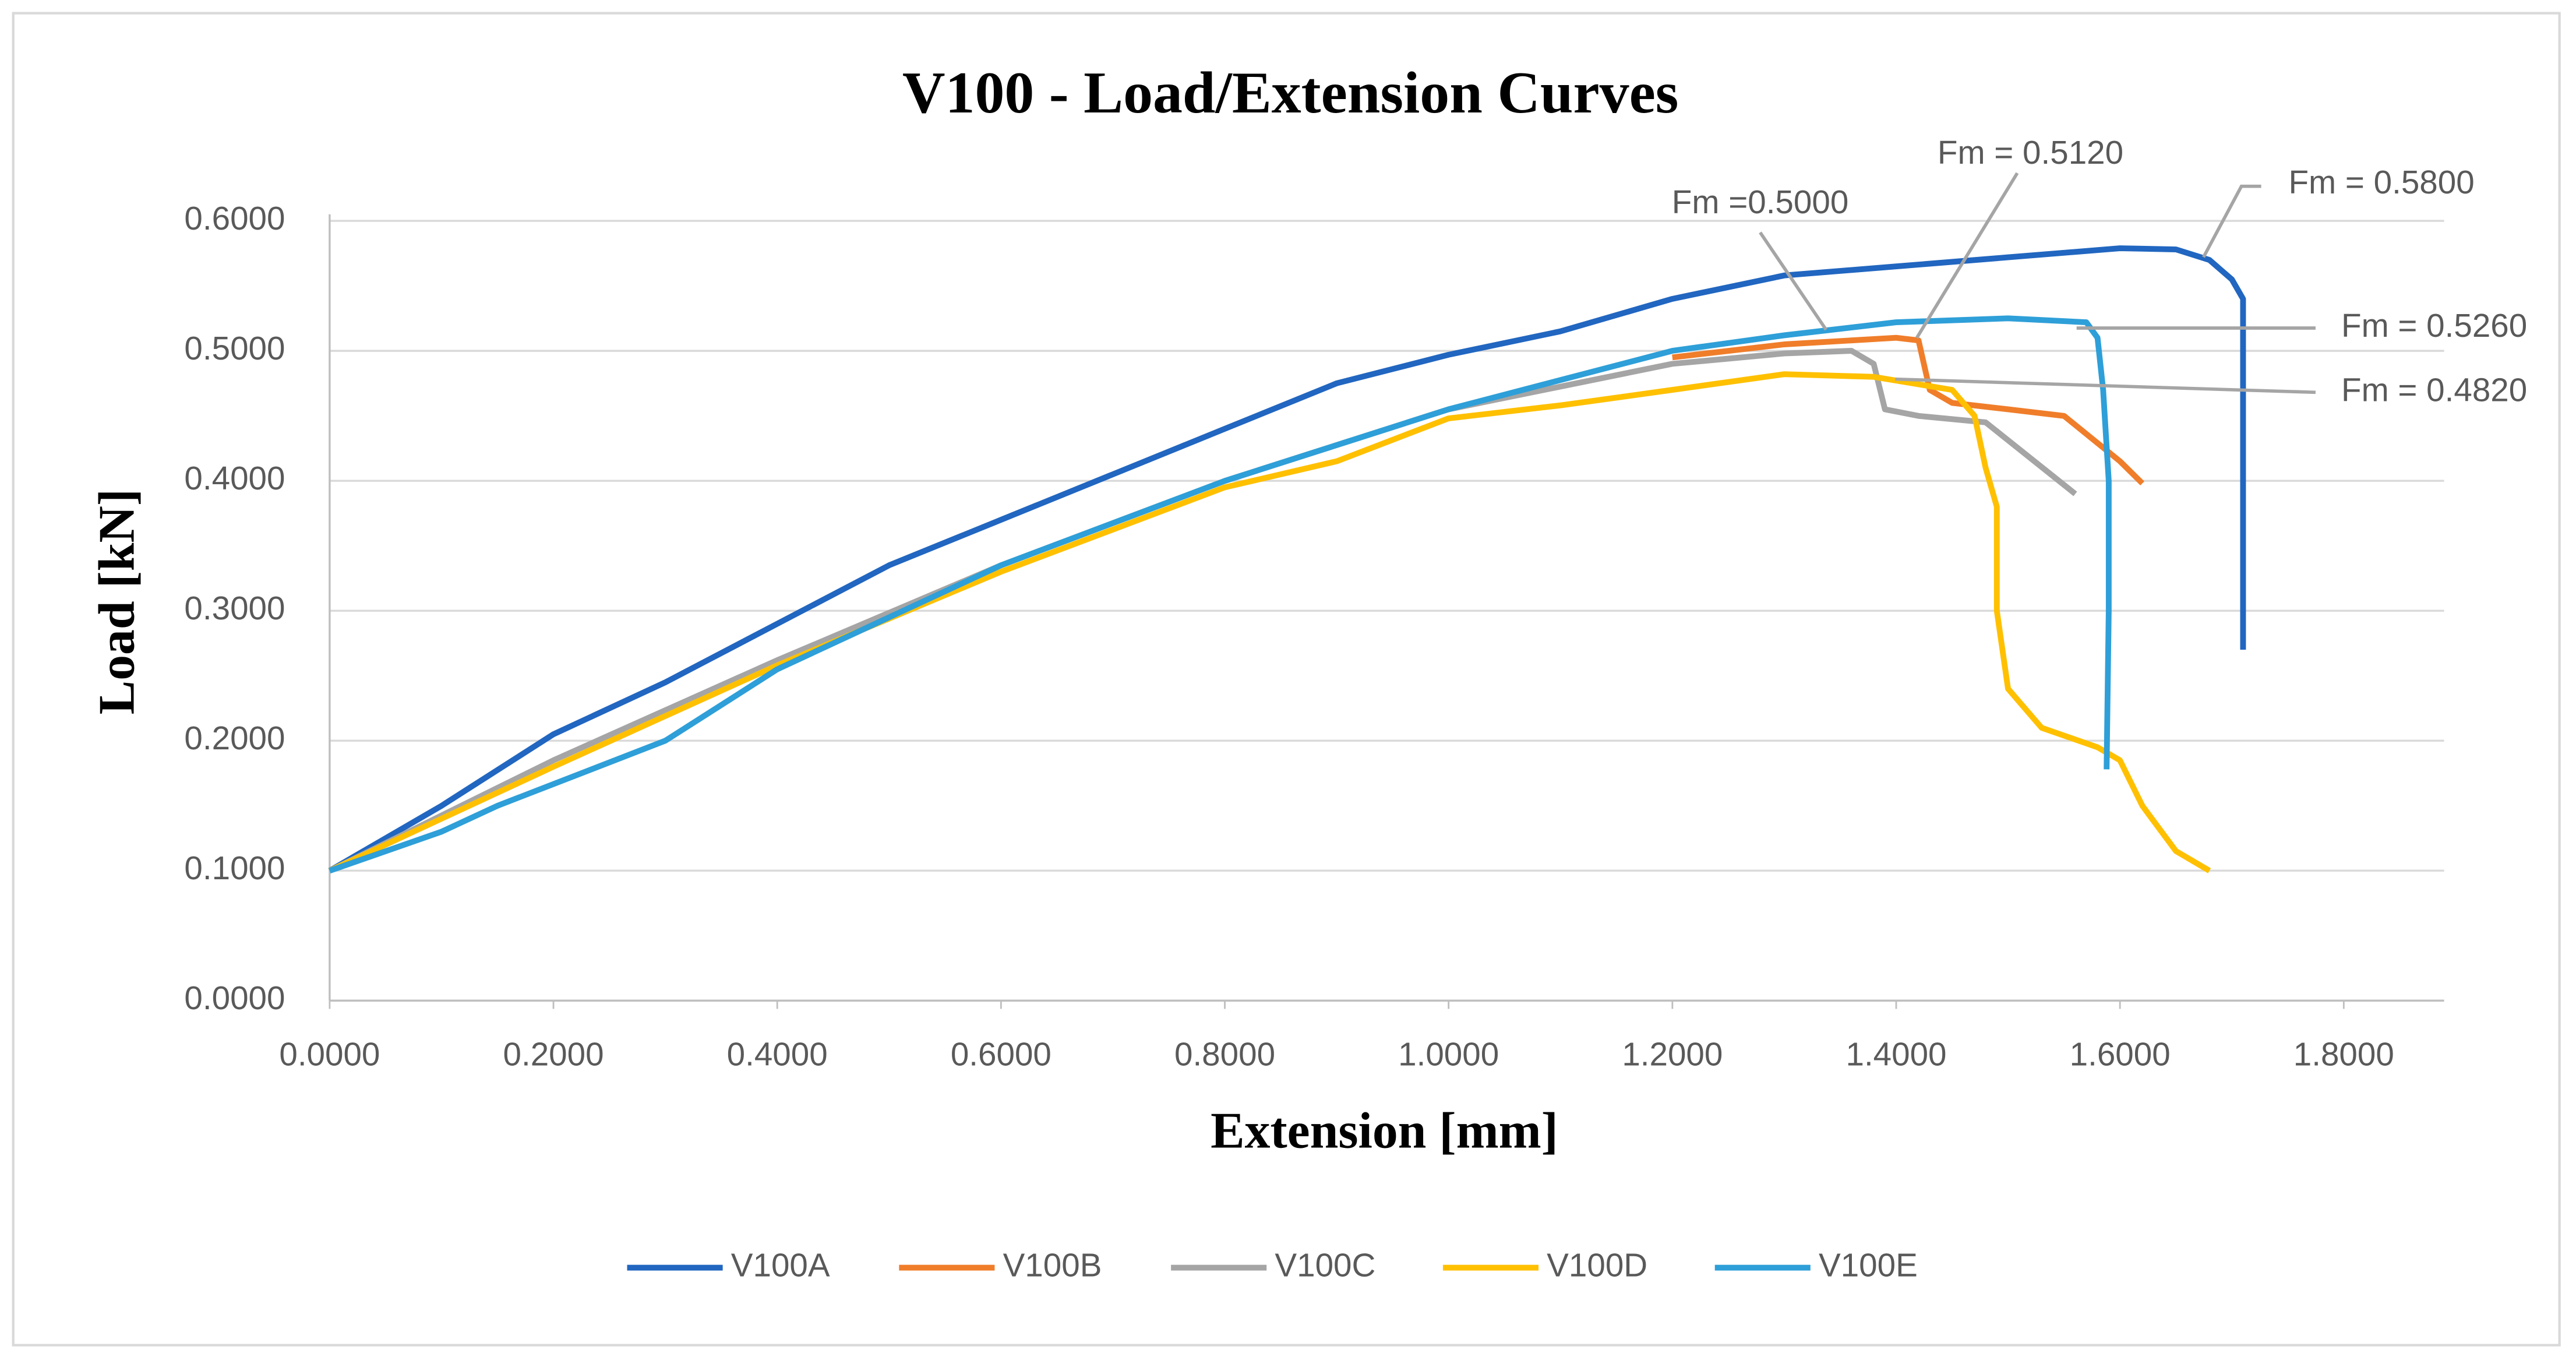  Describe the element at coordinates (553, 1053) in the screenshot. I see `x-tick-label: 0.2000` at that location.